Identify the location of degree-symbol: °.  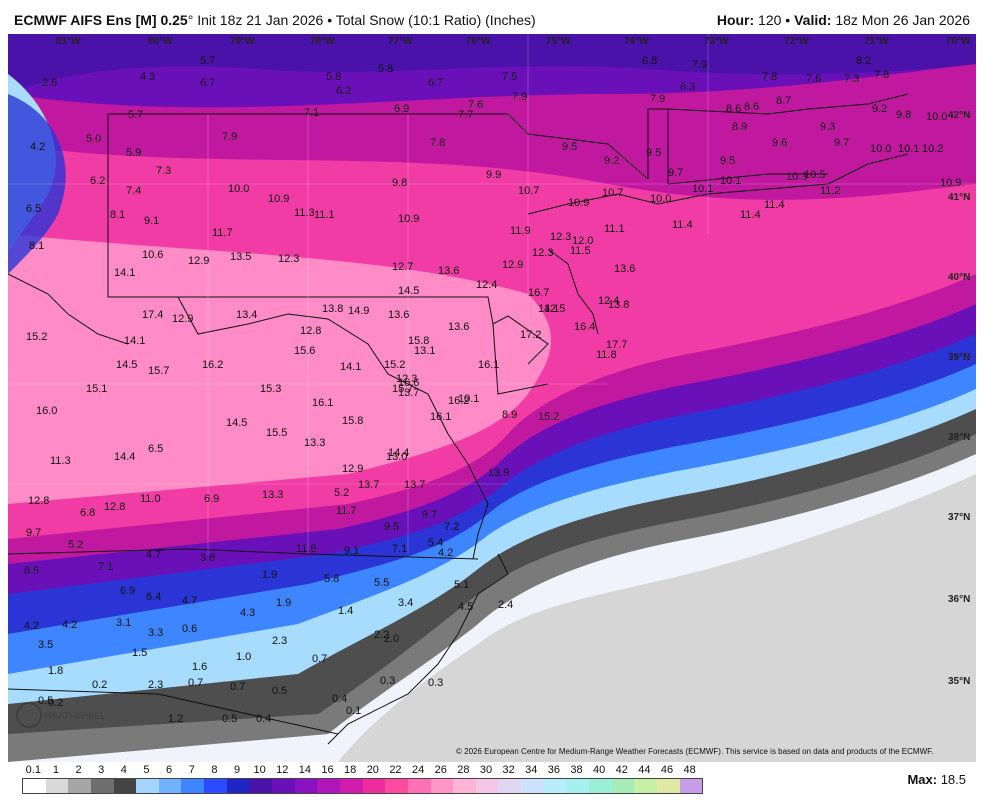
(190, 20).